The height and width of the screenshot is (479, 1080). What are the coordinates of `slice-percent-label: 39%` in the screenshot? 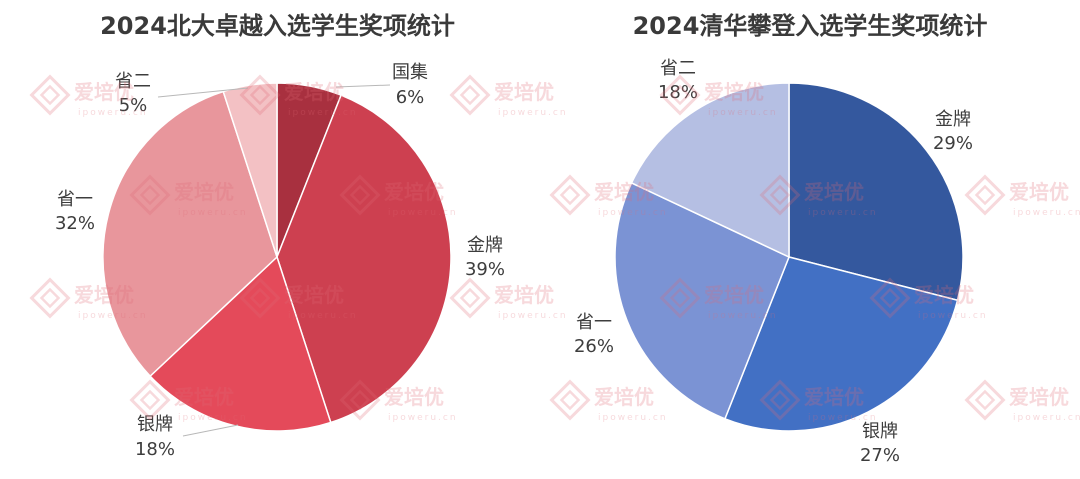 It's located at (485, 269).